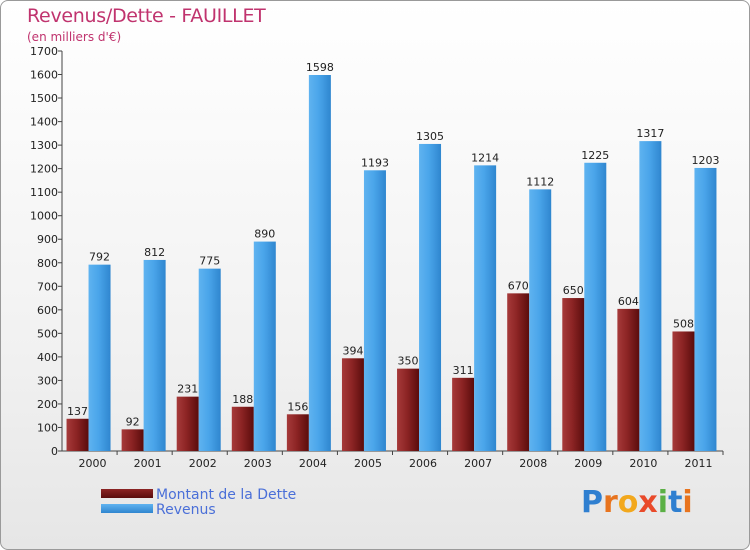 This screenshot has height=550, width=750. I want to click on y-tick-label: 1500, so click(44, 98).